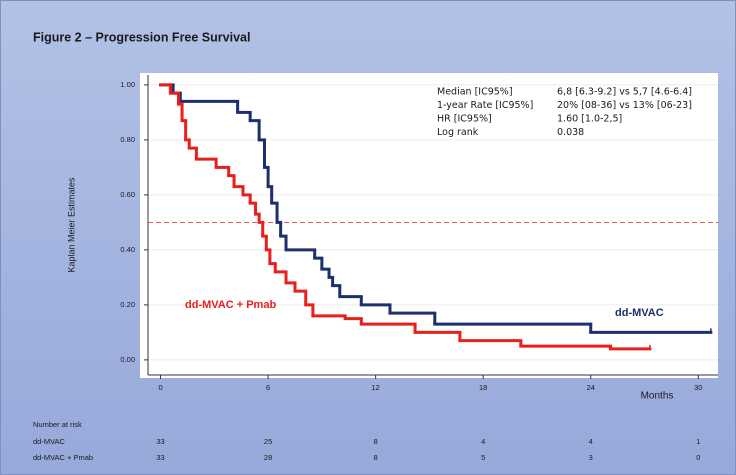 This screenshot has width=736, height=475. What do you see at coordinates (483, 387) in the screenshot?
I see `x-tick-label: 18` at bounding box center [483, 387].